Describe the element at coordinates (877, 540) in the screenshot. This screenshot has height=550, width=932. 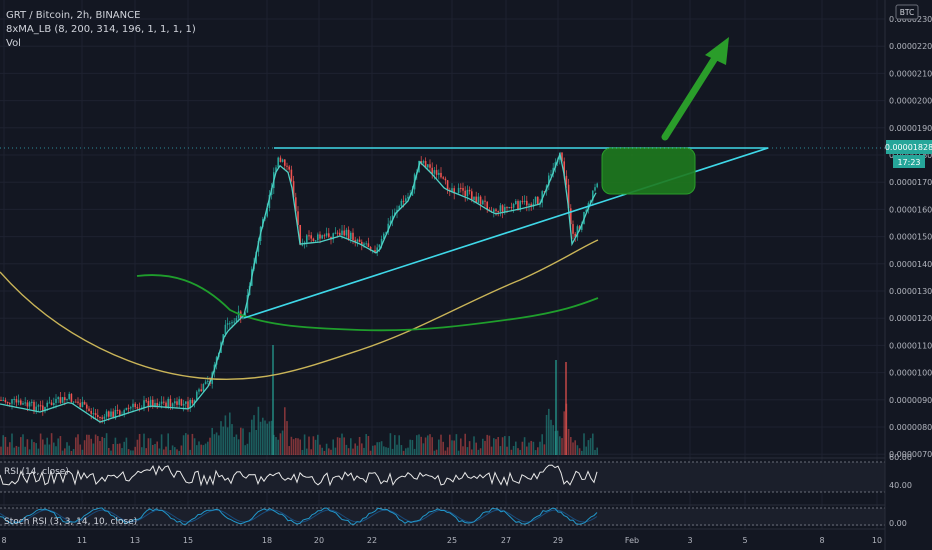
I see `time-tick: 10` at that location.